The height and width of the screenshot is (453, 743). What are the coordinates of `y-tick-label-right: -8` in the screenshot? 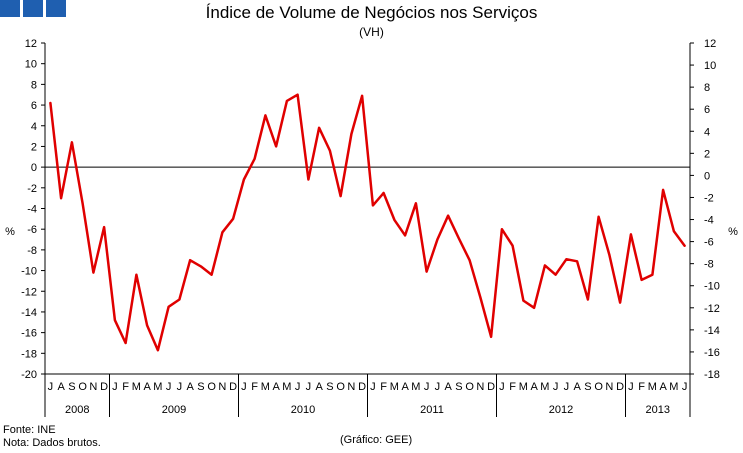 It's located at (709, 265).